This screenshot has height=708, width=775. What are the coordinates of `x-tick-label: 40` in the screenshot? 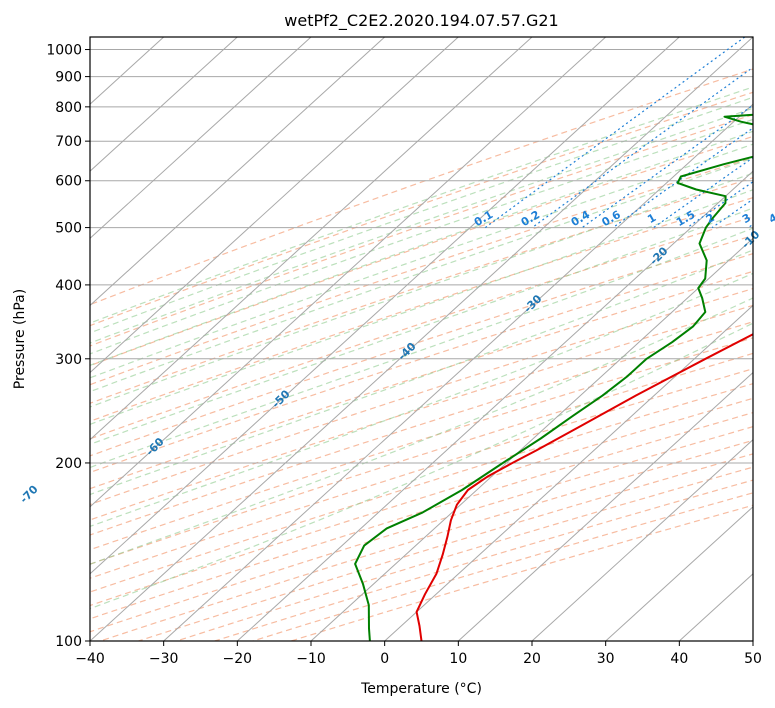 It's located at (679, 659).